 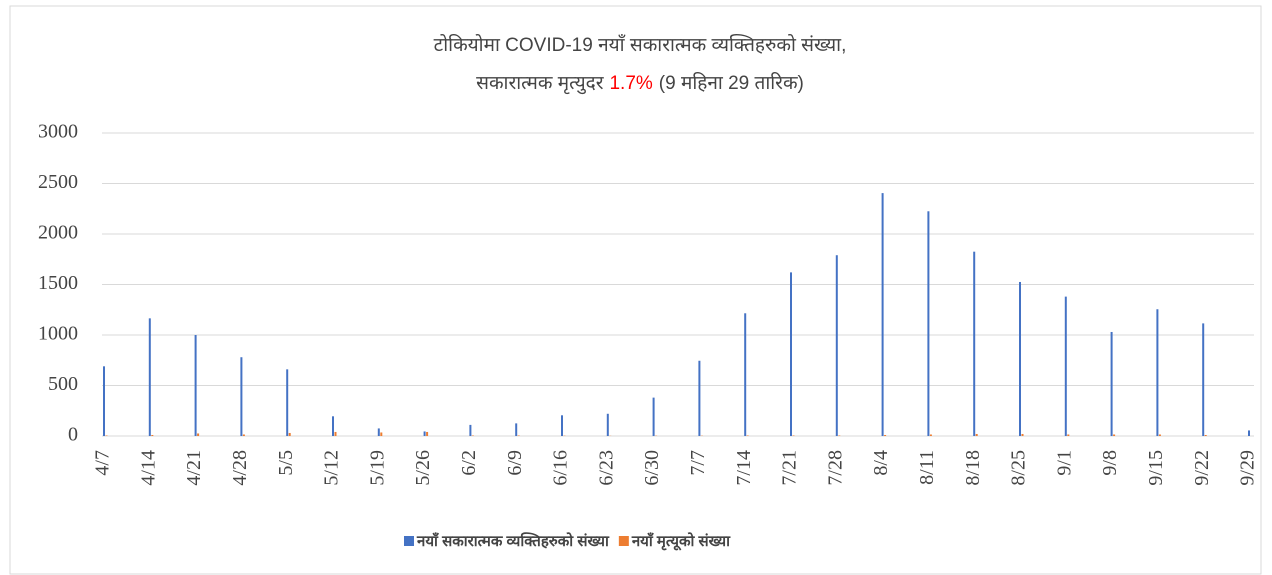 I want to click on x-tick-label: 8/25, so click(x=1019, y=468).